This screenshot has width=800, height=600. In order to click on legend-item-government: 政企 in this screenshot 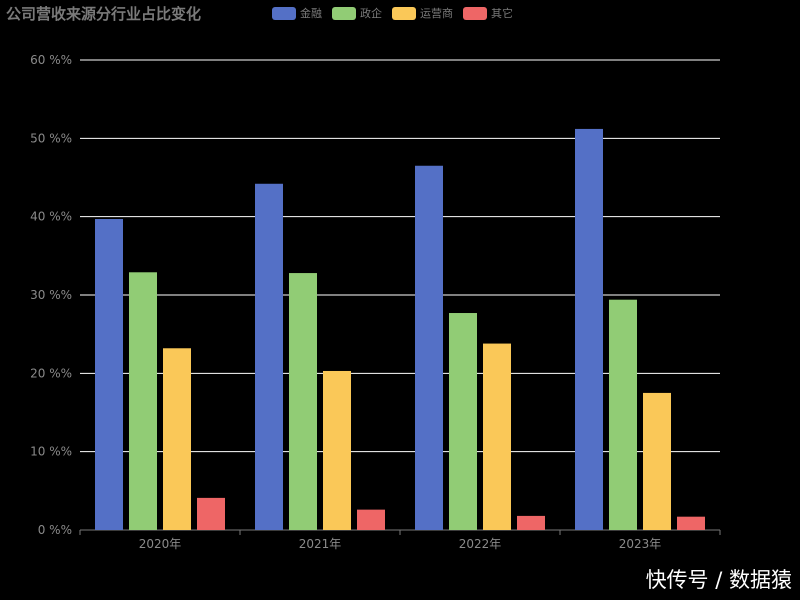, I will do `click(357, 13)`.